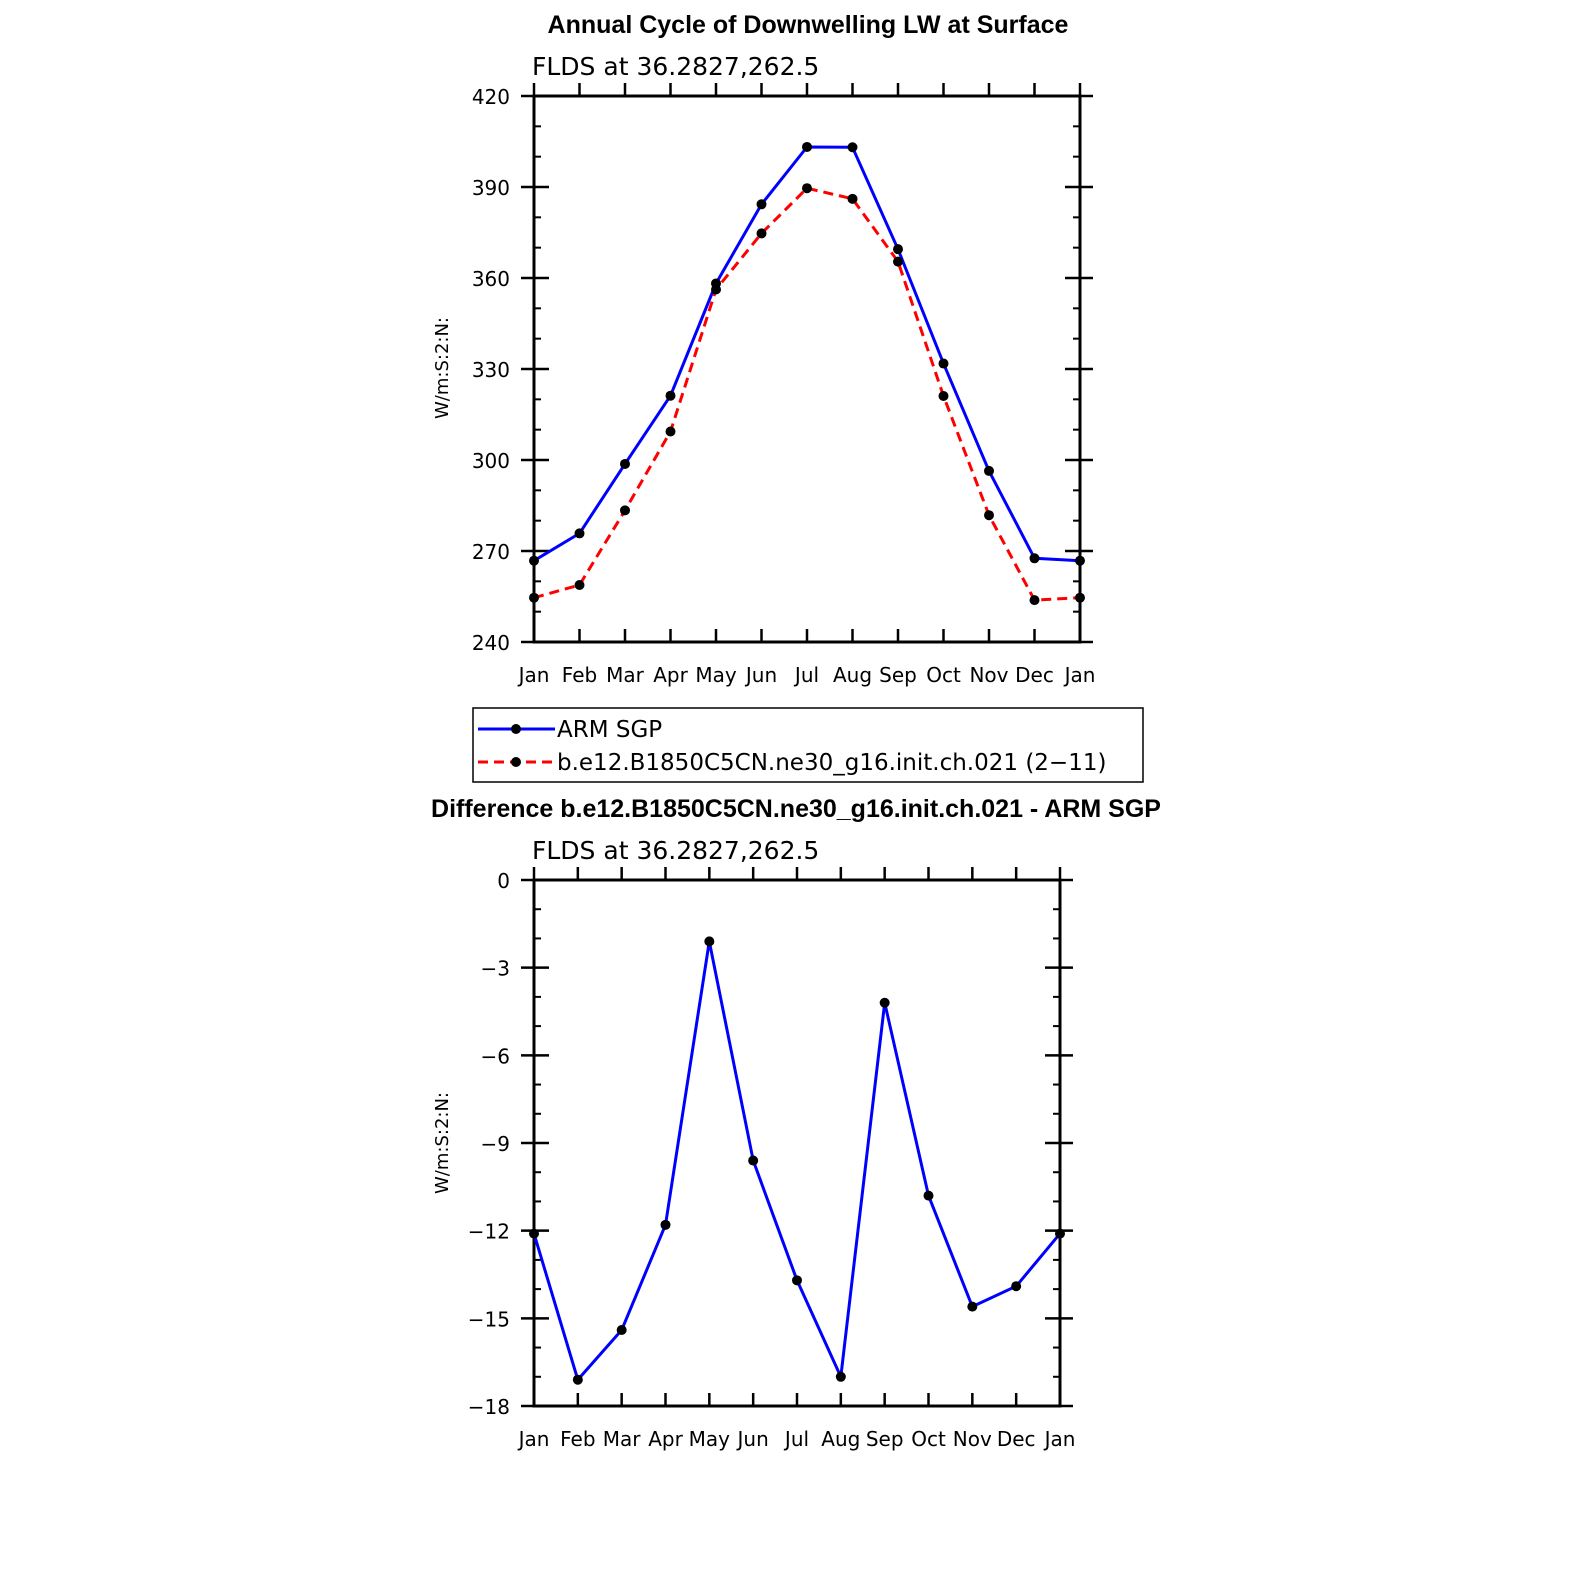 This screenshot has height=1575, width=1575. I want to click on legend-box, so click(808, 745).